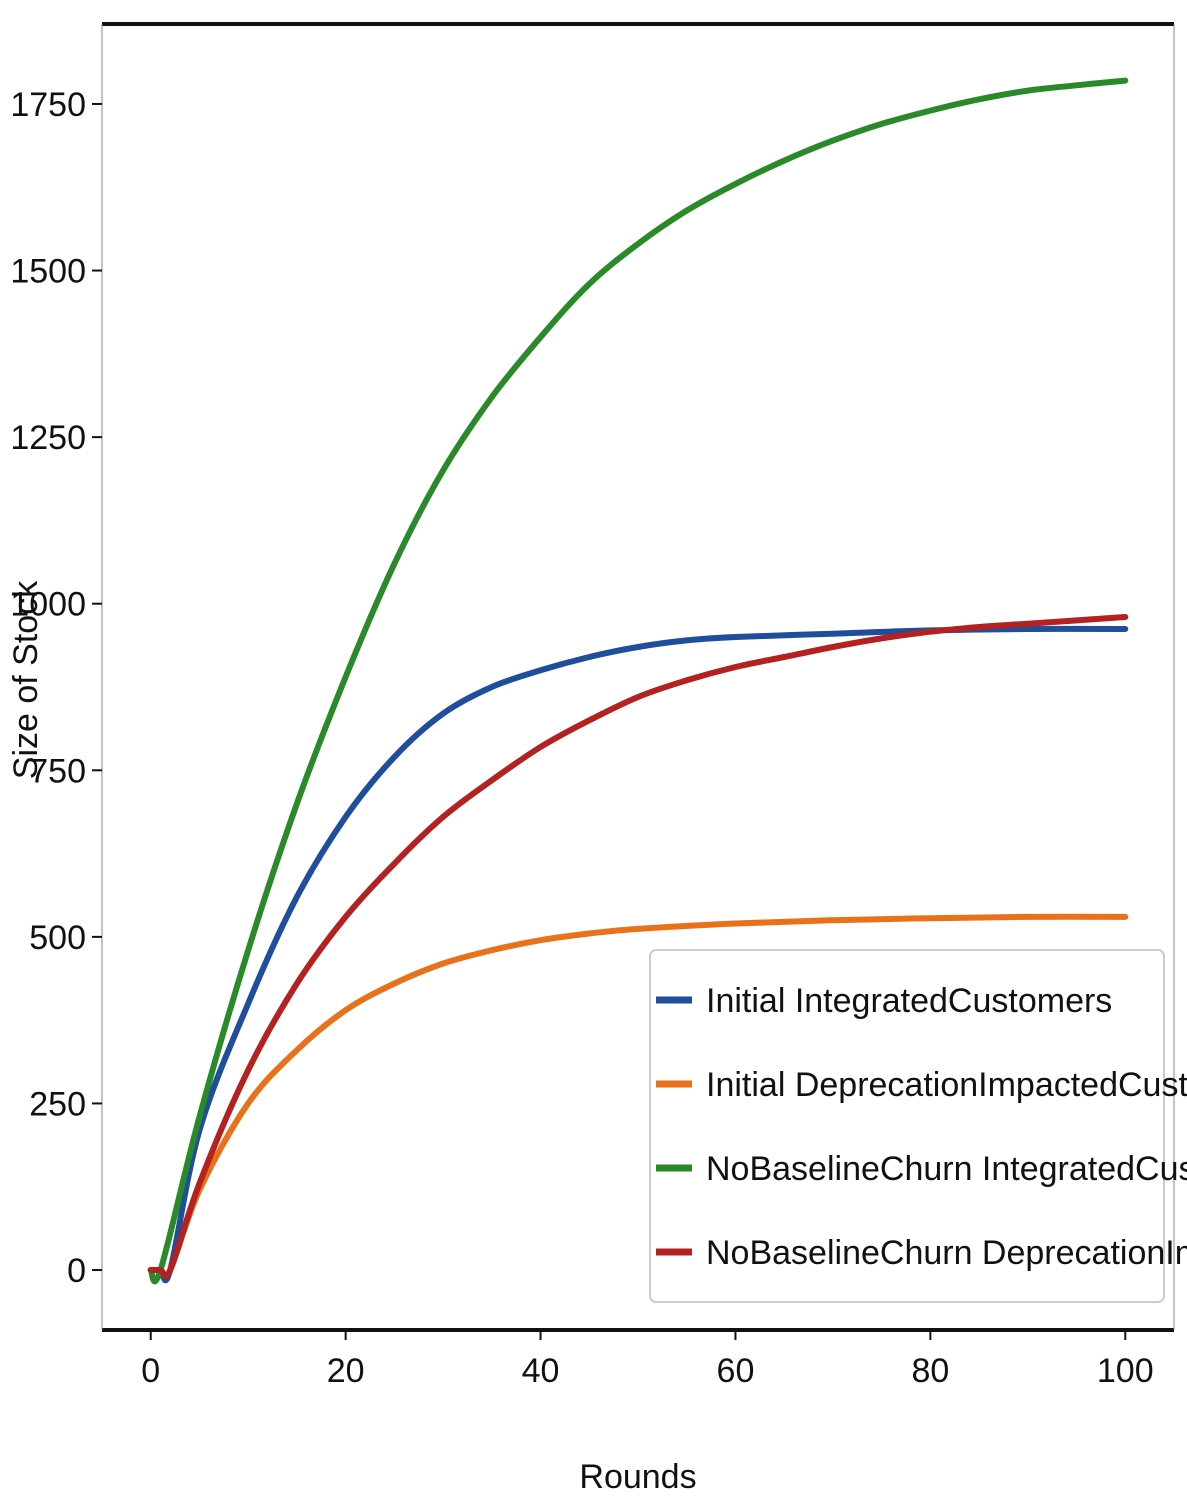 The image size is (1187, 1505). I want to click on x-tick-label: 60, so click(736, 1371).